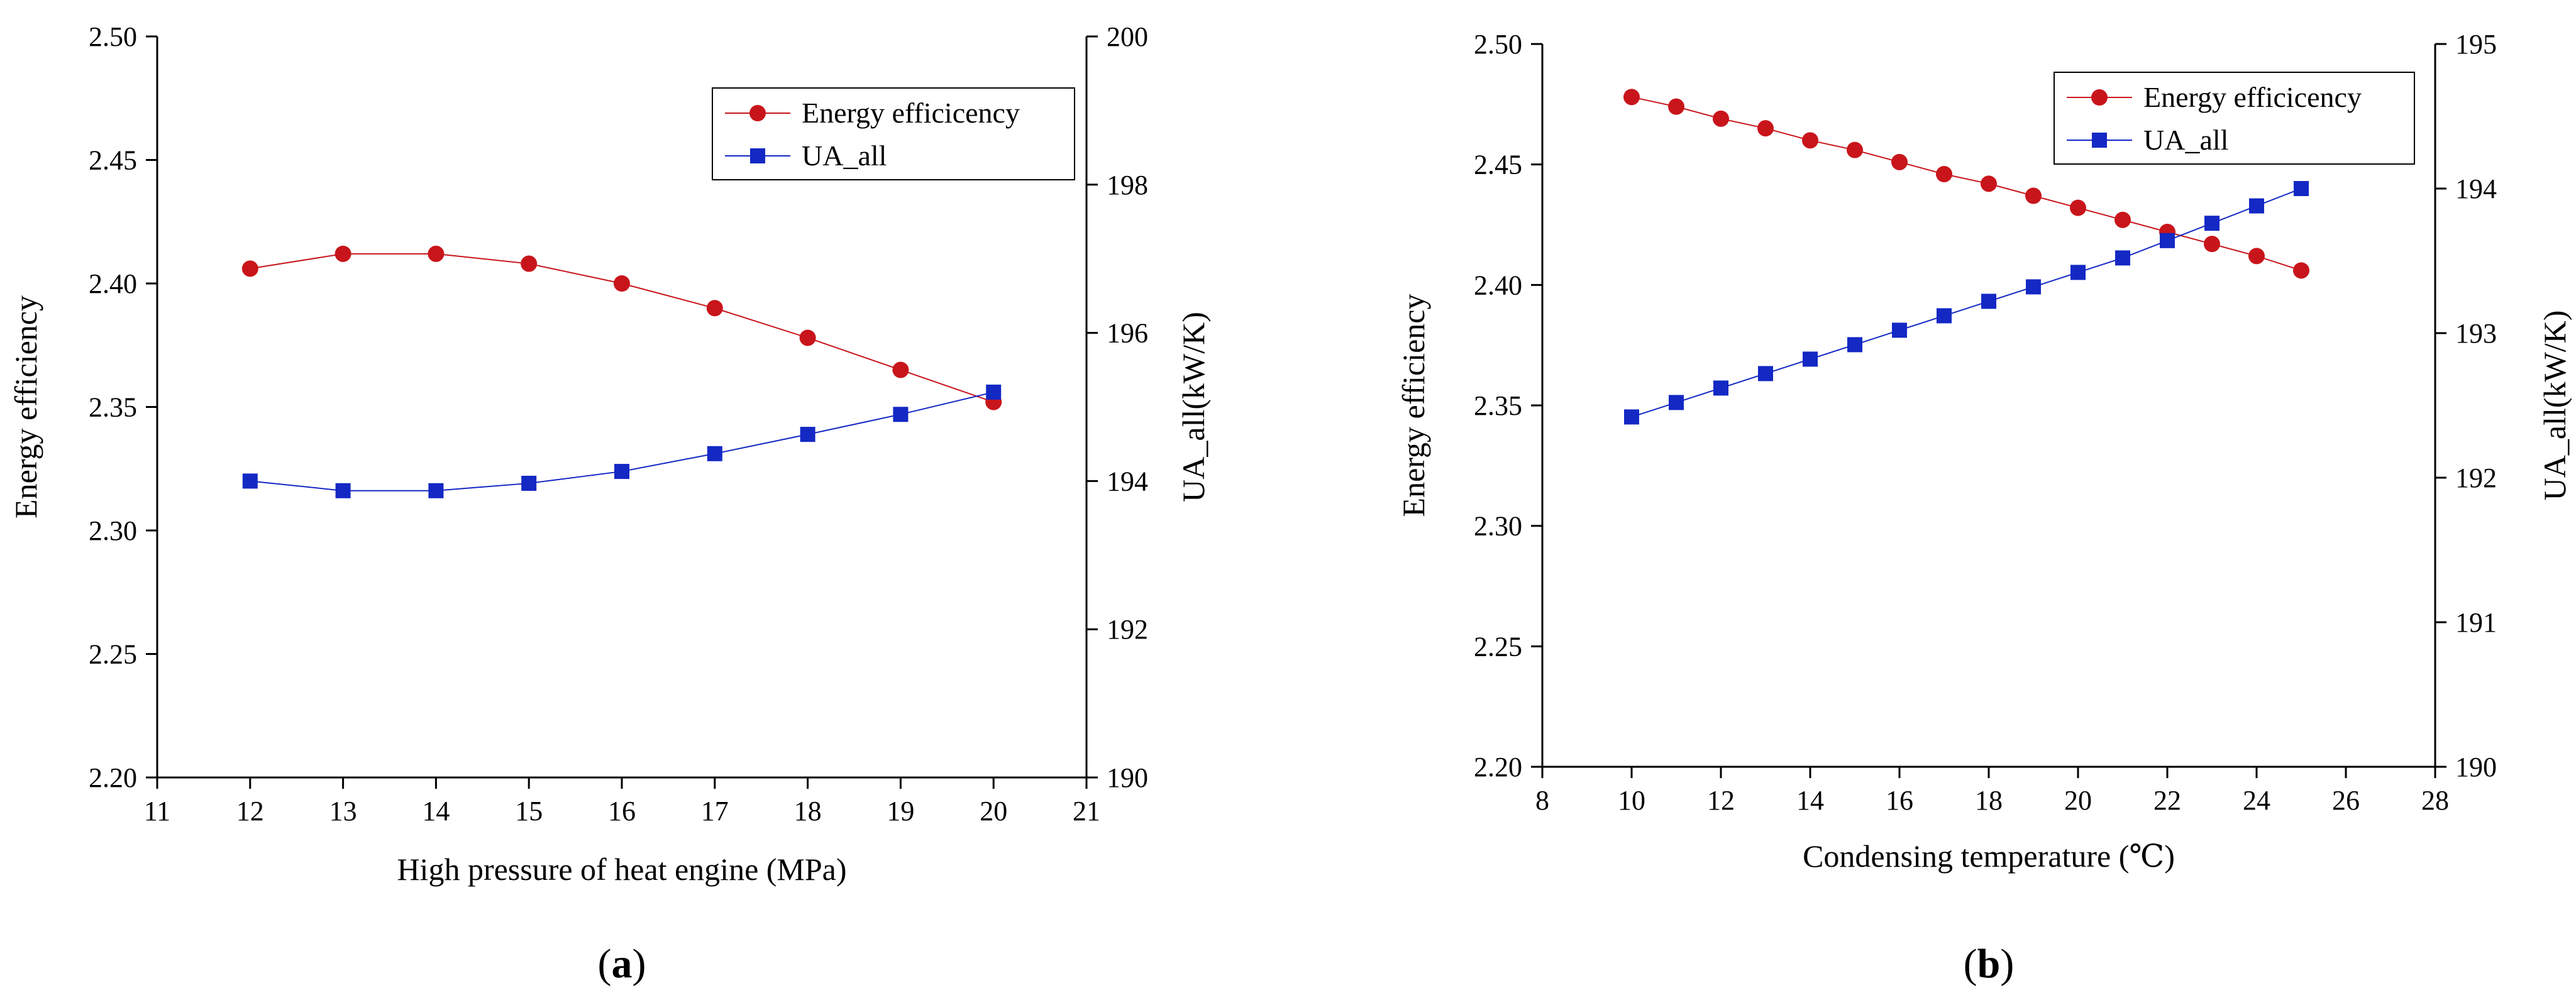 This screenshot has width=2576, height=1005. I want to click on panel-b-label: (b), so click(1989, 964).